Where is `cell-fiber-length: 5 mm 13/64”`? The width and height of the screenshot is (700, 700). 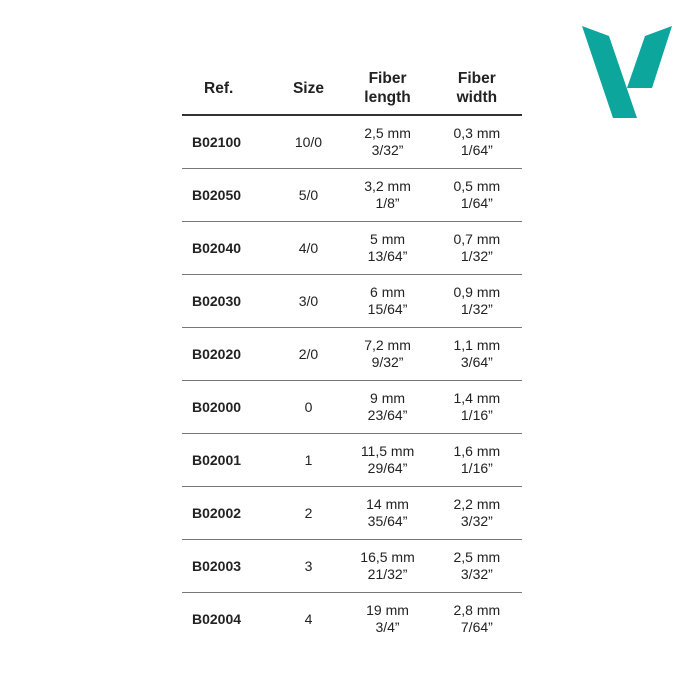 cell-fiber-length: 5 mm 13/64” is located at coordinates (387, 248).